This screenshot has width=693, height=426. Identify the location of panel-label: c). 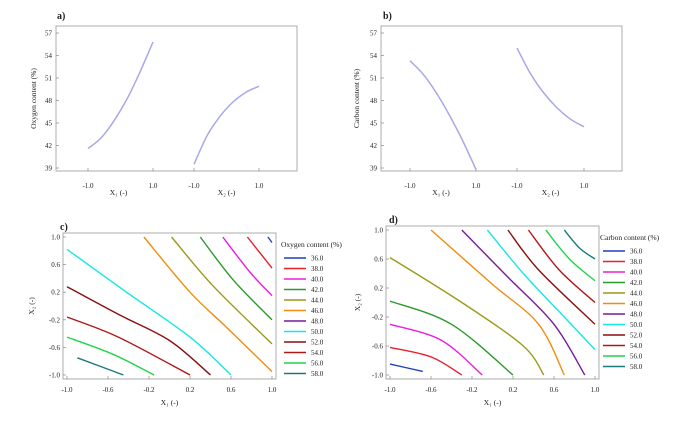
(64, 227).